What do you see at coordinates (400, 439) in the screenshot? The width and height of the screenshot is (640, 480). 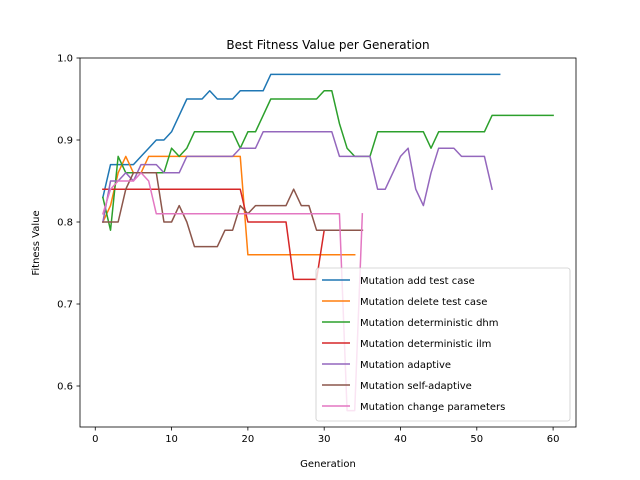 I see `x-tick-label: 40` at bounding box center [400, 439].